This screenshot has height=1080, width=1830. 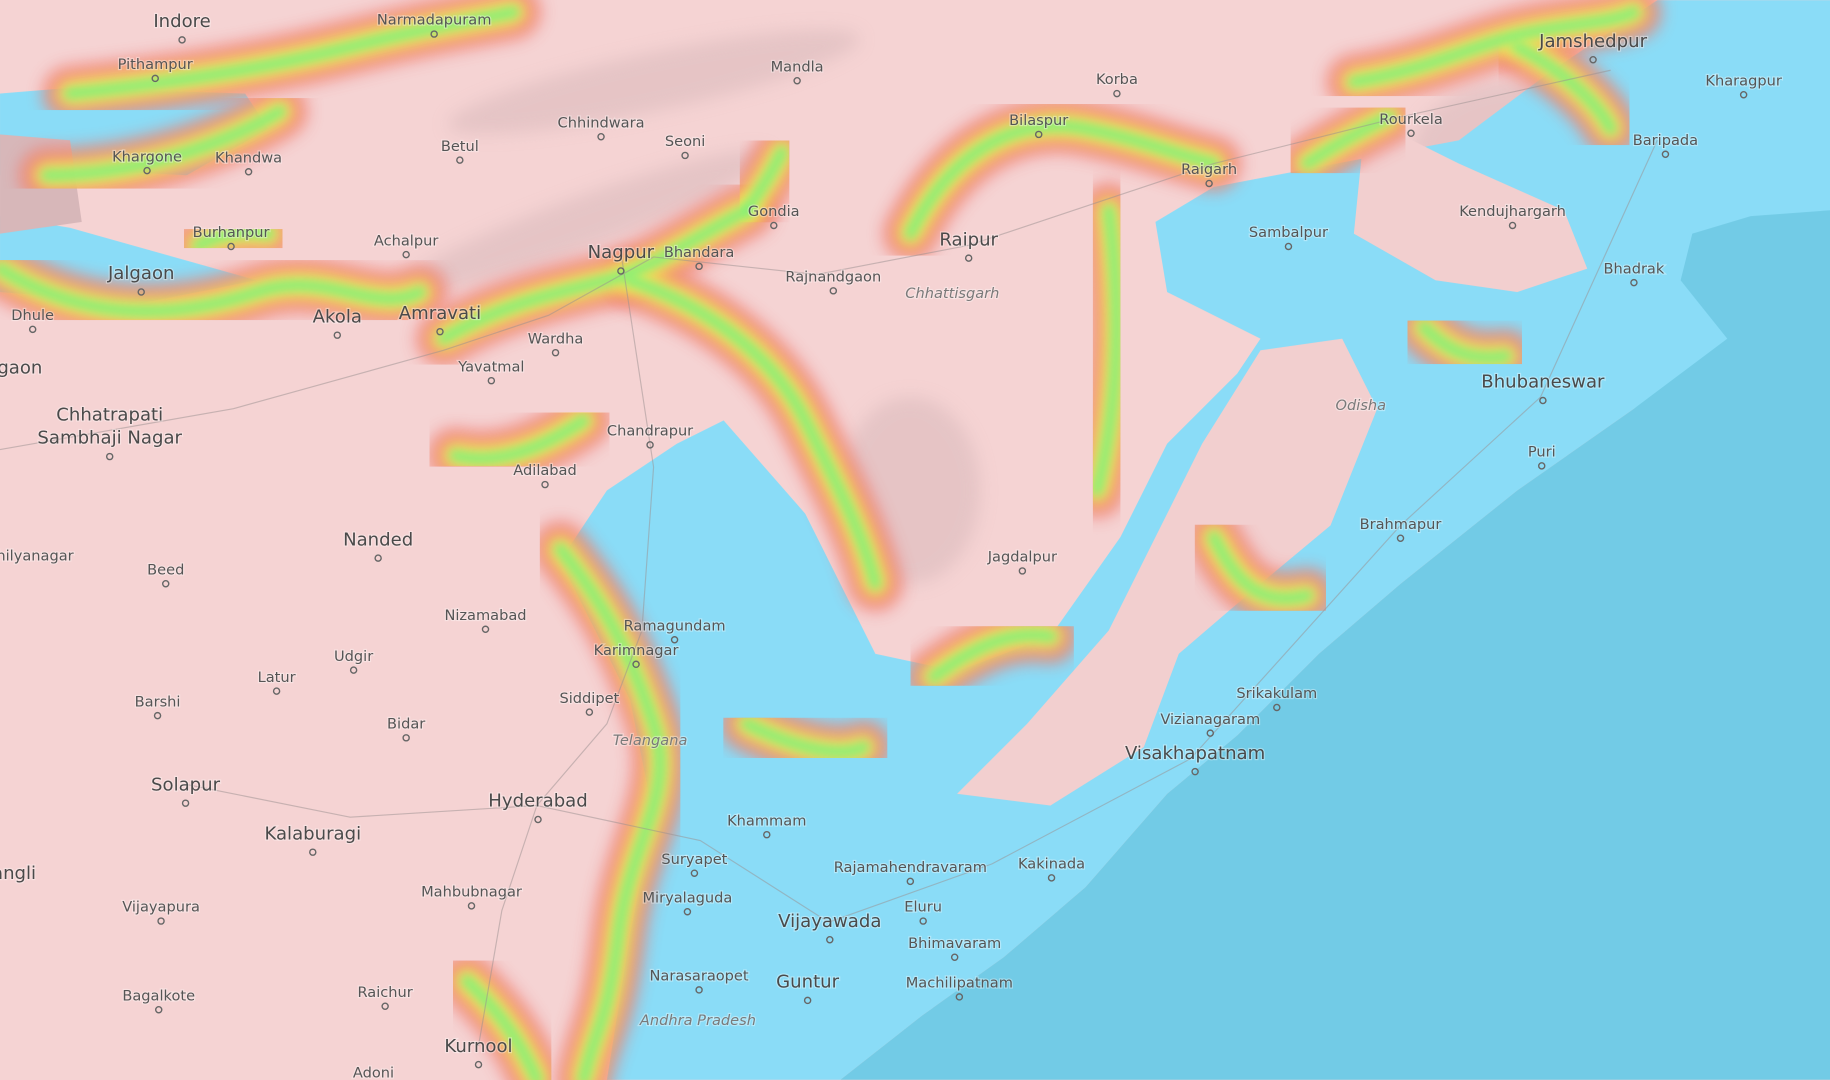 What do you see at coordinates (1288, 232) in the screenshot?
I see `place-label: Sambalpur` at bounding box center [1288, 232].